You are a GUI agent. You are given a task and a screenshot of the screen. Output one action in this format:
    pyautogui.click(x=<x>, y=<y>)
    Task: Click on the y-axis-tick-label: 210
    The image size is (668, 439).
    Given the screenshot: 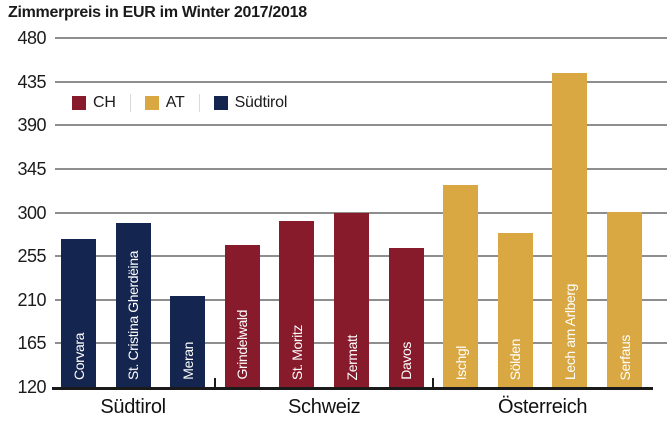 What is the action you would take?
    pyautogui.click(x=31, y=299)
    